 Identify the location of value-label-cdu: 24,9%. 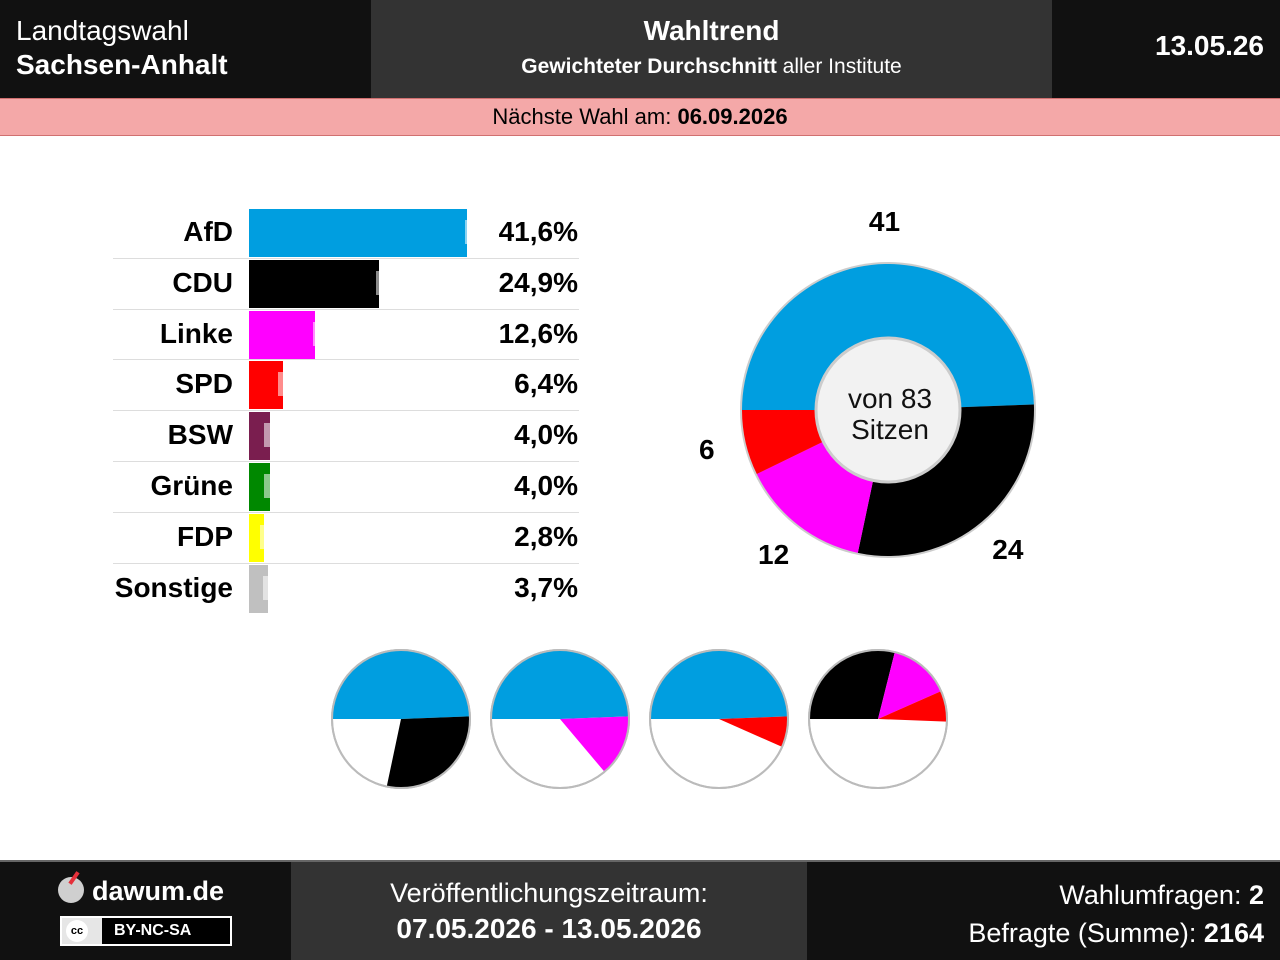
(538, 282).